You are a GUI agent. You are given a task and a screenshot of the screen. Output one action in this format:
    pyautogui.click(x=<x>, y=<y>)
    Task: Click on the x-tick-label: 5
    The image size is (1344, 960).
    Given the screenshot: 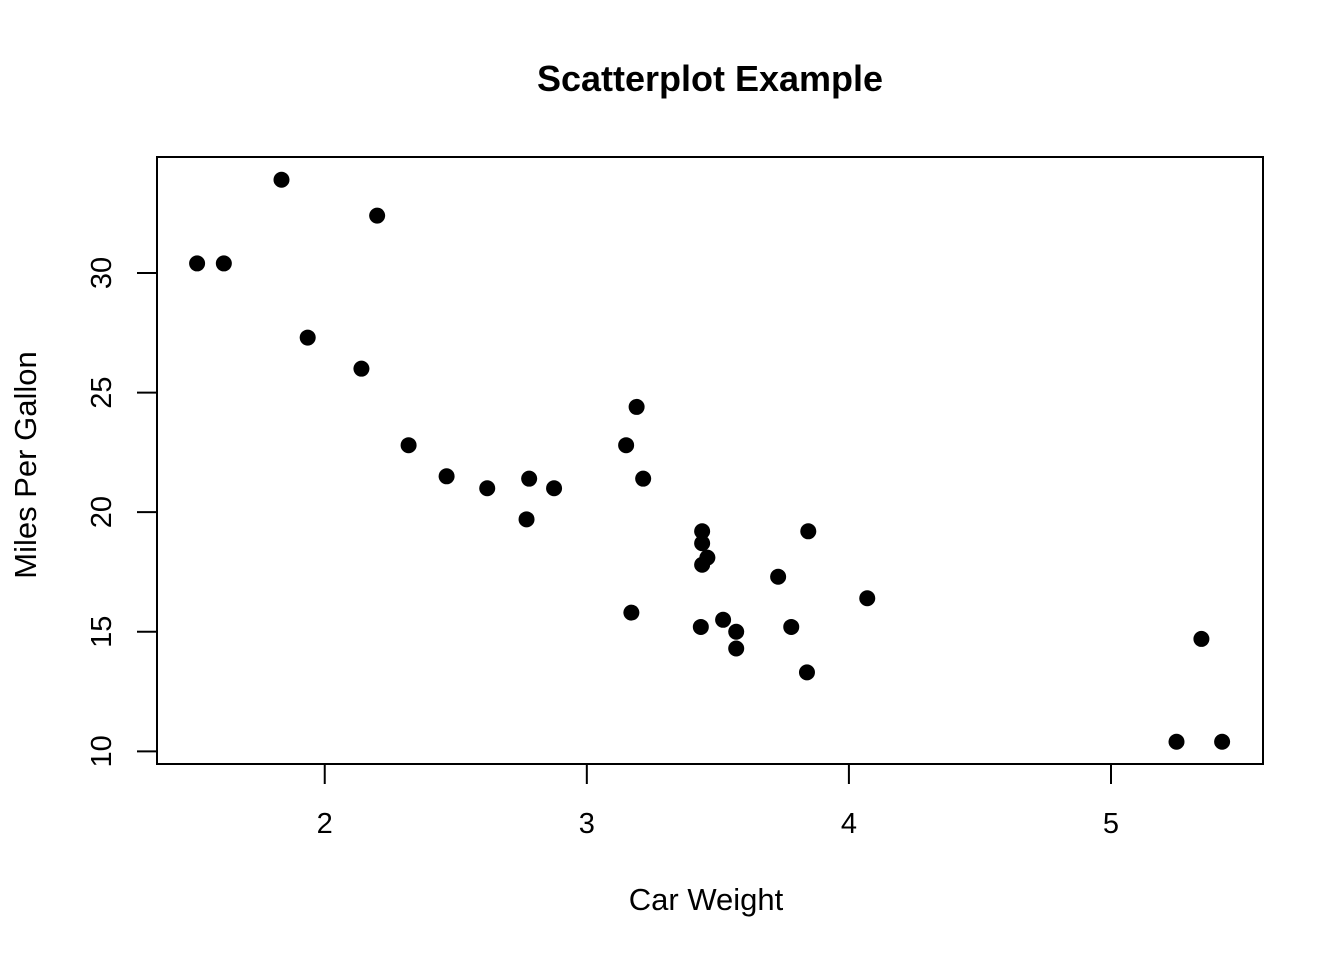 What is the action you would take?
    pyautogui.click(x=1111, y=824)
    